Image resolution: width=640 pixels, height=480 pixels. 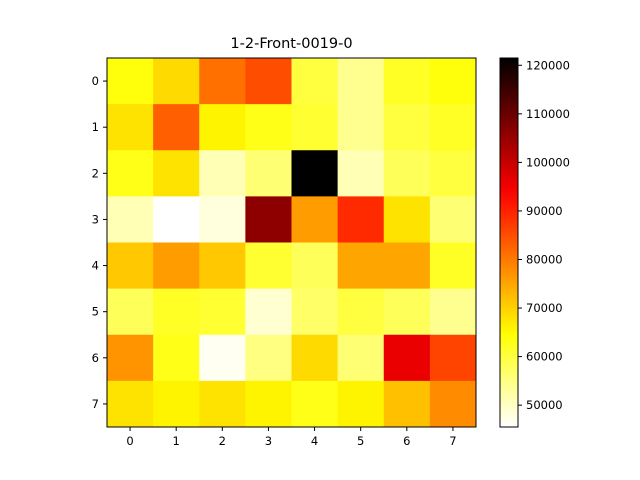 What do you see at coordinates (95, 312) in the screenshot?
I see `y-tick-label: 5` at bounding box center [95, 312].